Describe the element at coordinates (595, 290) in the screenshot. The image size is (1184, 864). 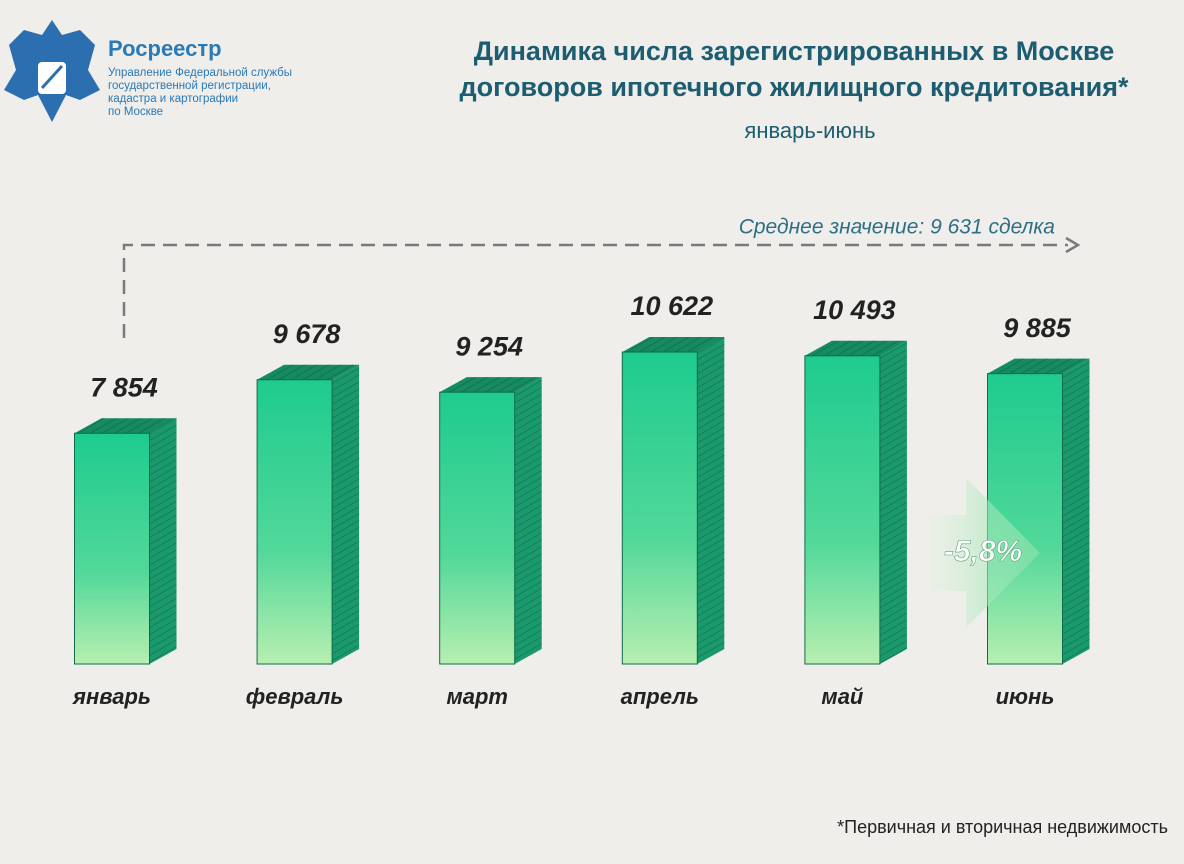
I see `average-line` at that location.